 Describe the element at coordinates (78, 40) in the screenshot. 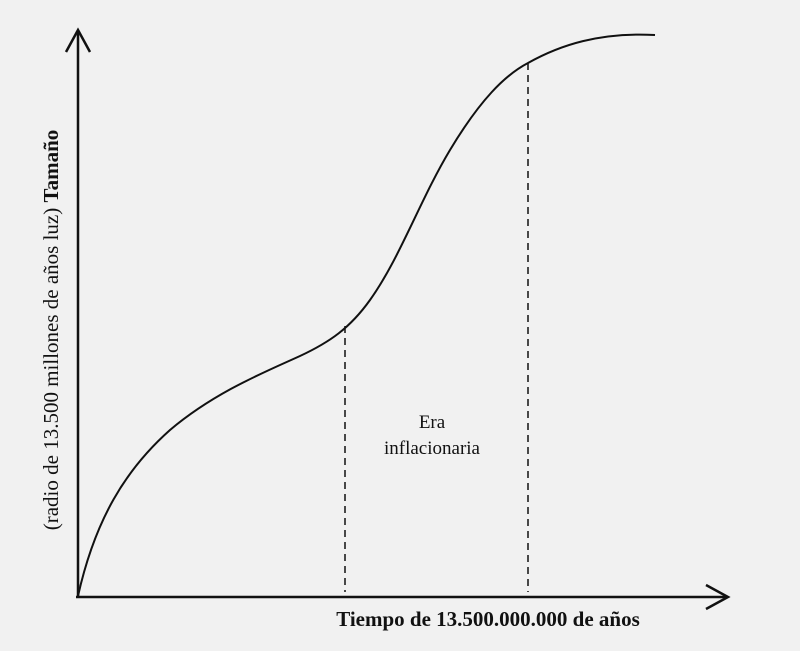

I see `y-axis-arrow` at that location.